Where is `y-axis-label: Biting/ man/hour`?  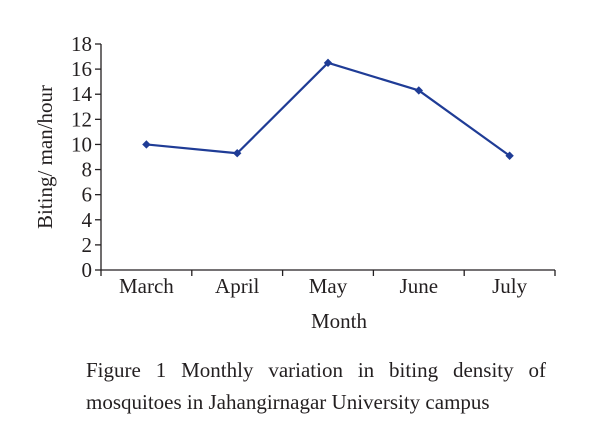
y-axis-label: Biting/ man/hour is located at coordinates (45, 157).